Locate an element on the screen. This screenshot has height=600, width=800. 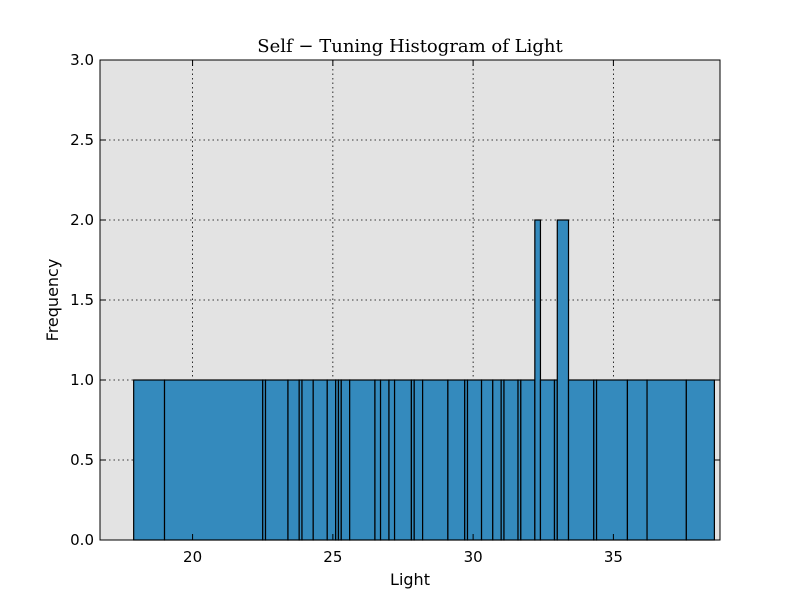
x-axis-label: Light is located at coordinates (410, 579).